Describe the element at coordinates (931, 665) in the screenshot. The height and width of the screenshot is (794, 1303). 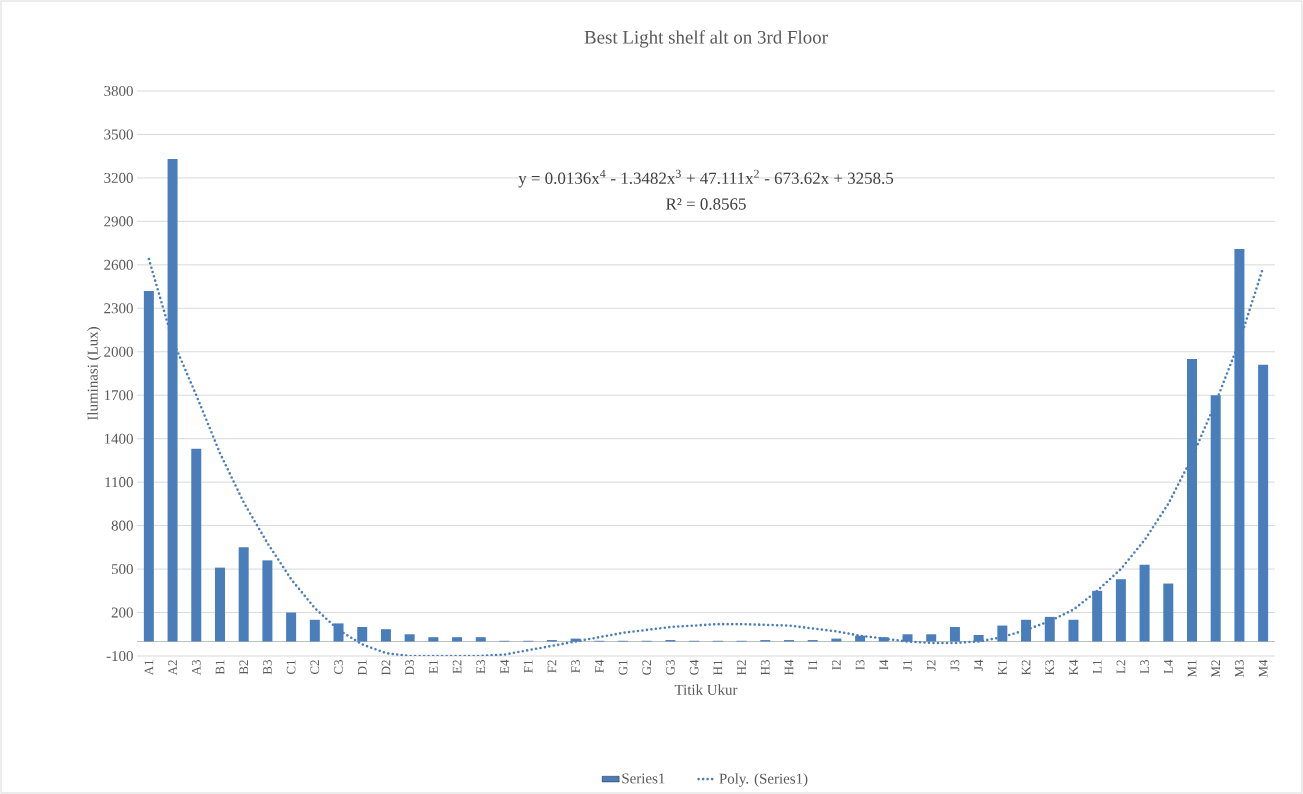
I see `x-tick-label: J2` at that location.